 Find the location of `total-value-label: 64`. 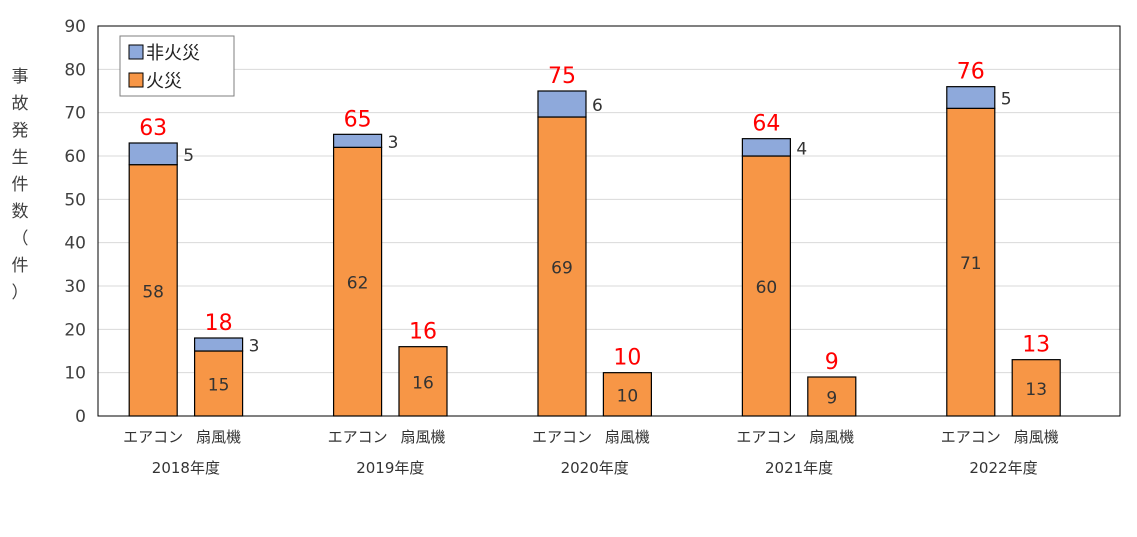

total-value-label: 64 is located at coordinates (766, 124).